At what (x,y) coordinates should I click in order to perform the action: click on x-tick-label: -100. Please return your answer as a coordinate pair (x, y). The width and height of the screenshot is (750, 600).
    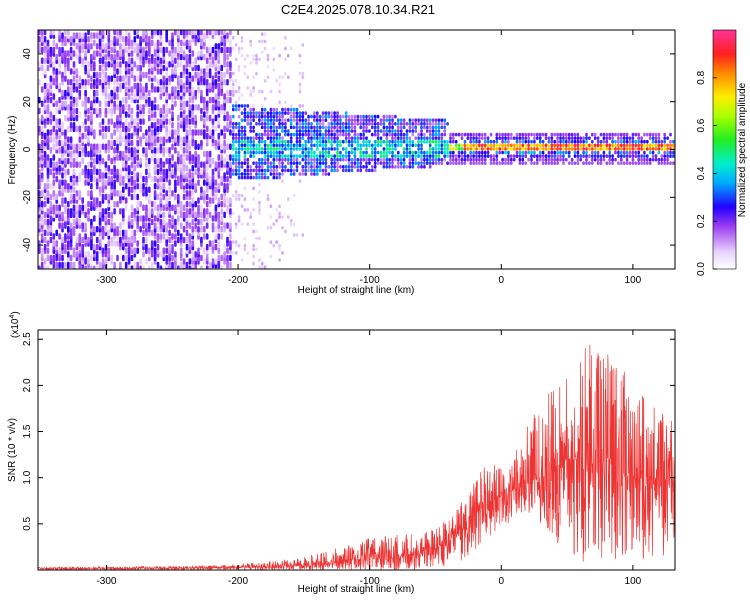
    Looking at the image, I should click on (370, 280).